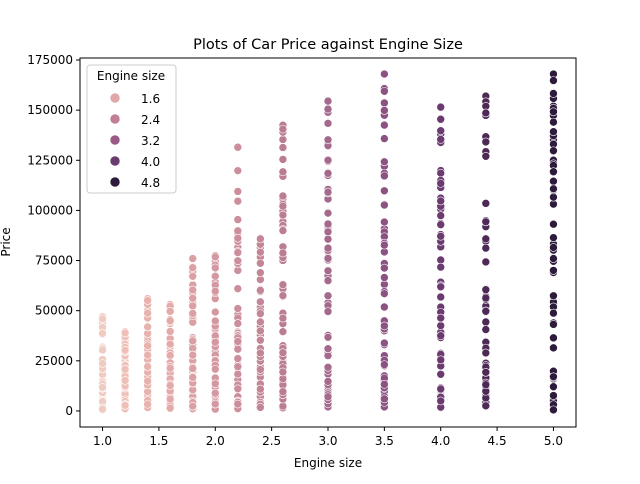  I want to click on y-tick-label: 75000, so click(54, 261).